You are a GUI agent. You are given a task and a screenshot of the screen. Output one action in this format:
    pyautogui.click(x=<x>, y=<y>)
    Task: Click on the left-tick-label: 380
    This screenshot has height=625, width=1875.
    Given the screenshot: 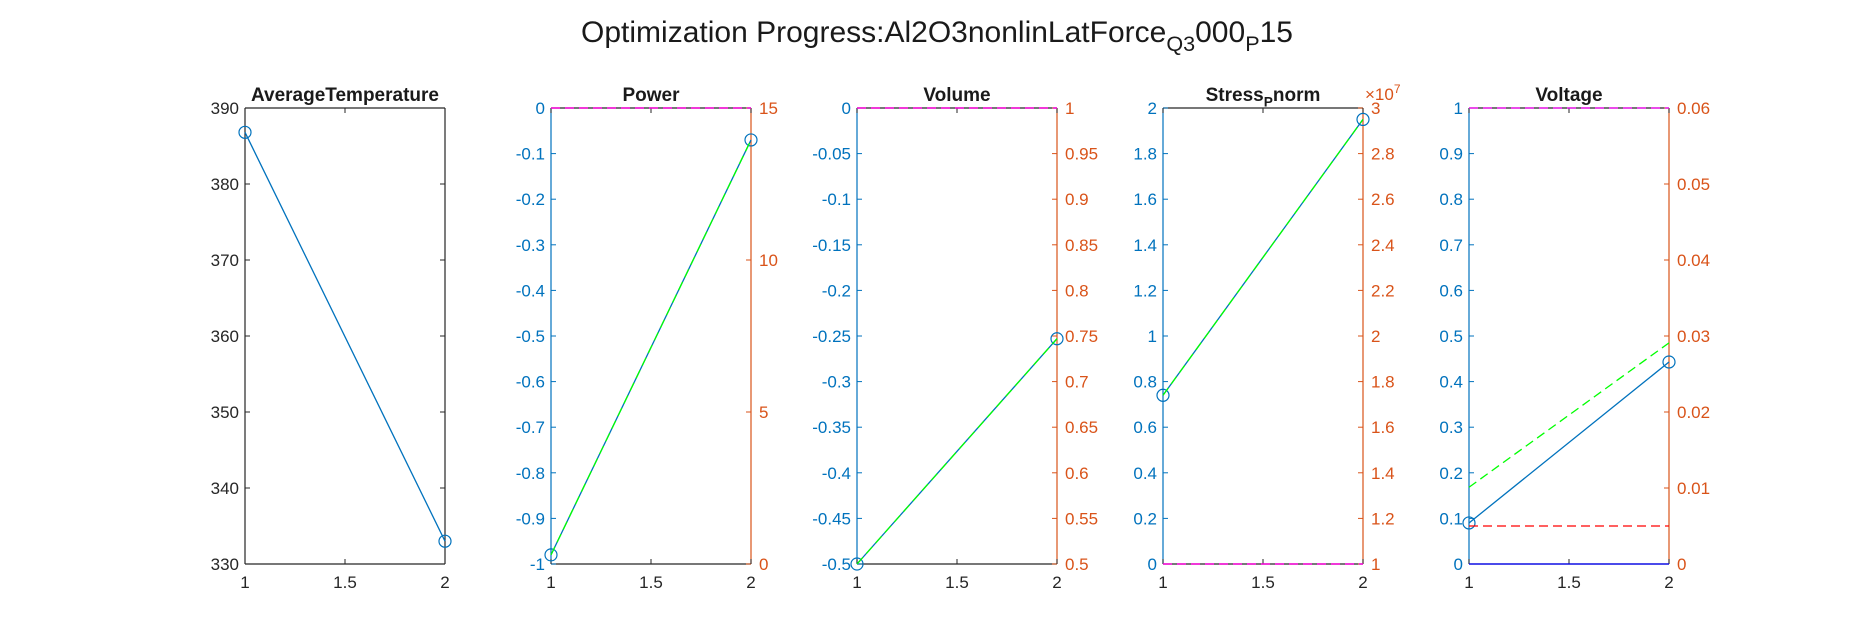 What is the action you would take?
    pyautogui.click(x=225, y=184)
    